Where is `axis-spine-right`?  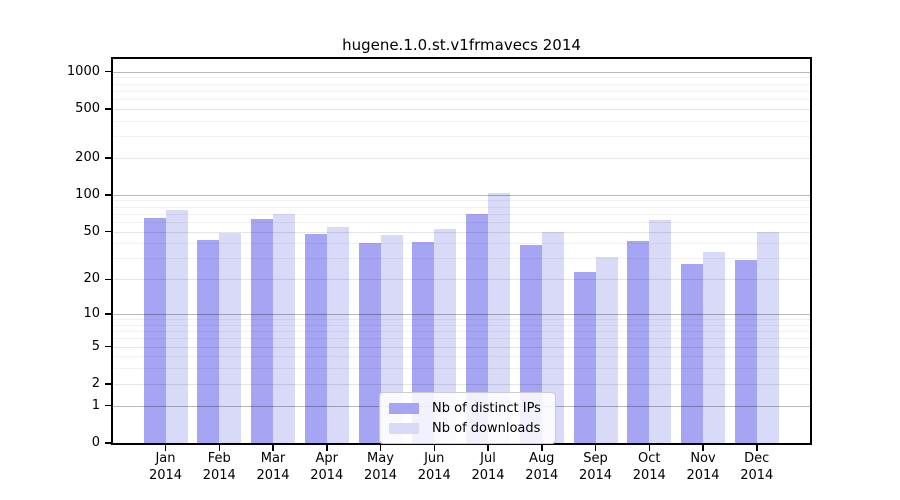
axis-spine-right is located at coordinates (811, 251).